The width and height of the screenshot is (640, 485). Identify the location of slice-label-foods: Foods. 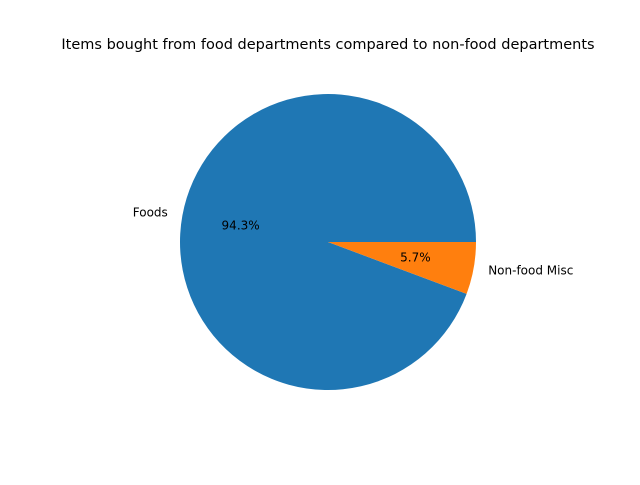
(150, 213).